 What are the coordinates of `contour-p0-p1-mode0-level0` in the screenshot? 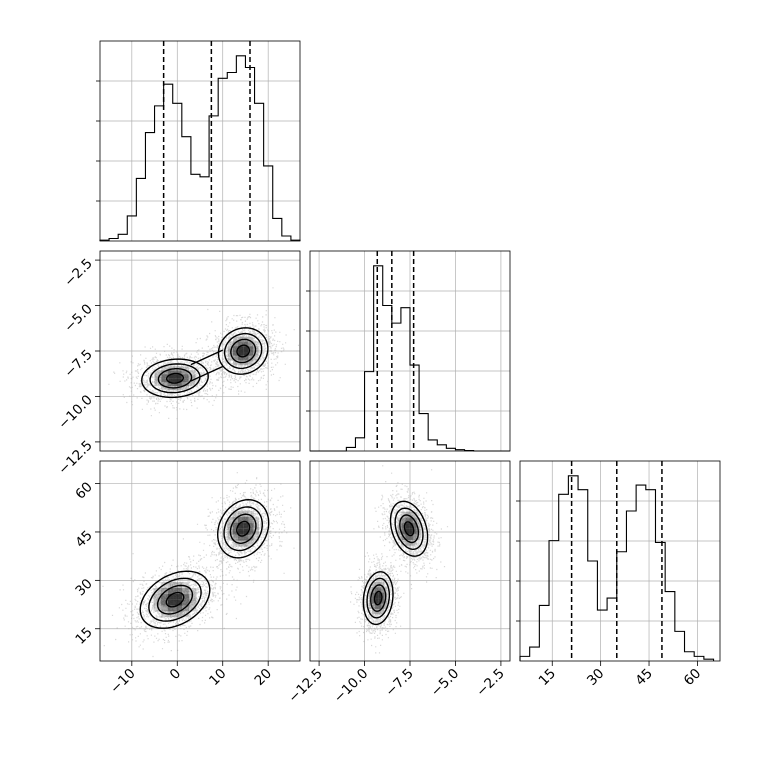 It's located at (175, 378).